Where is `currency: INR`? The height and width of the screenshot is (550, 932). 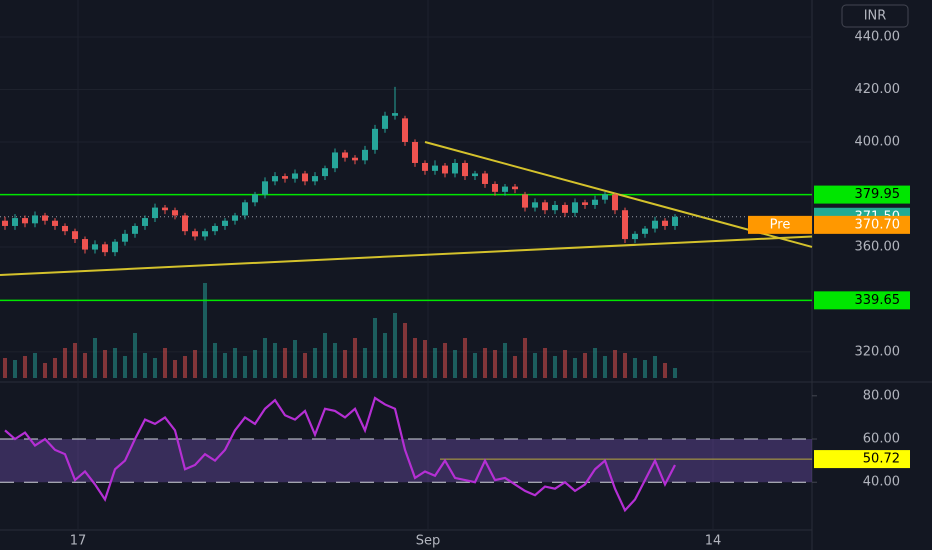 currency: INR is located at coordinates (875, 16).